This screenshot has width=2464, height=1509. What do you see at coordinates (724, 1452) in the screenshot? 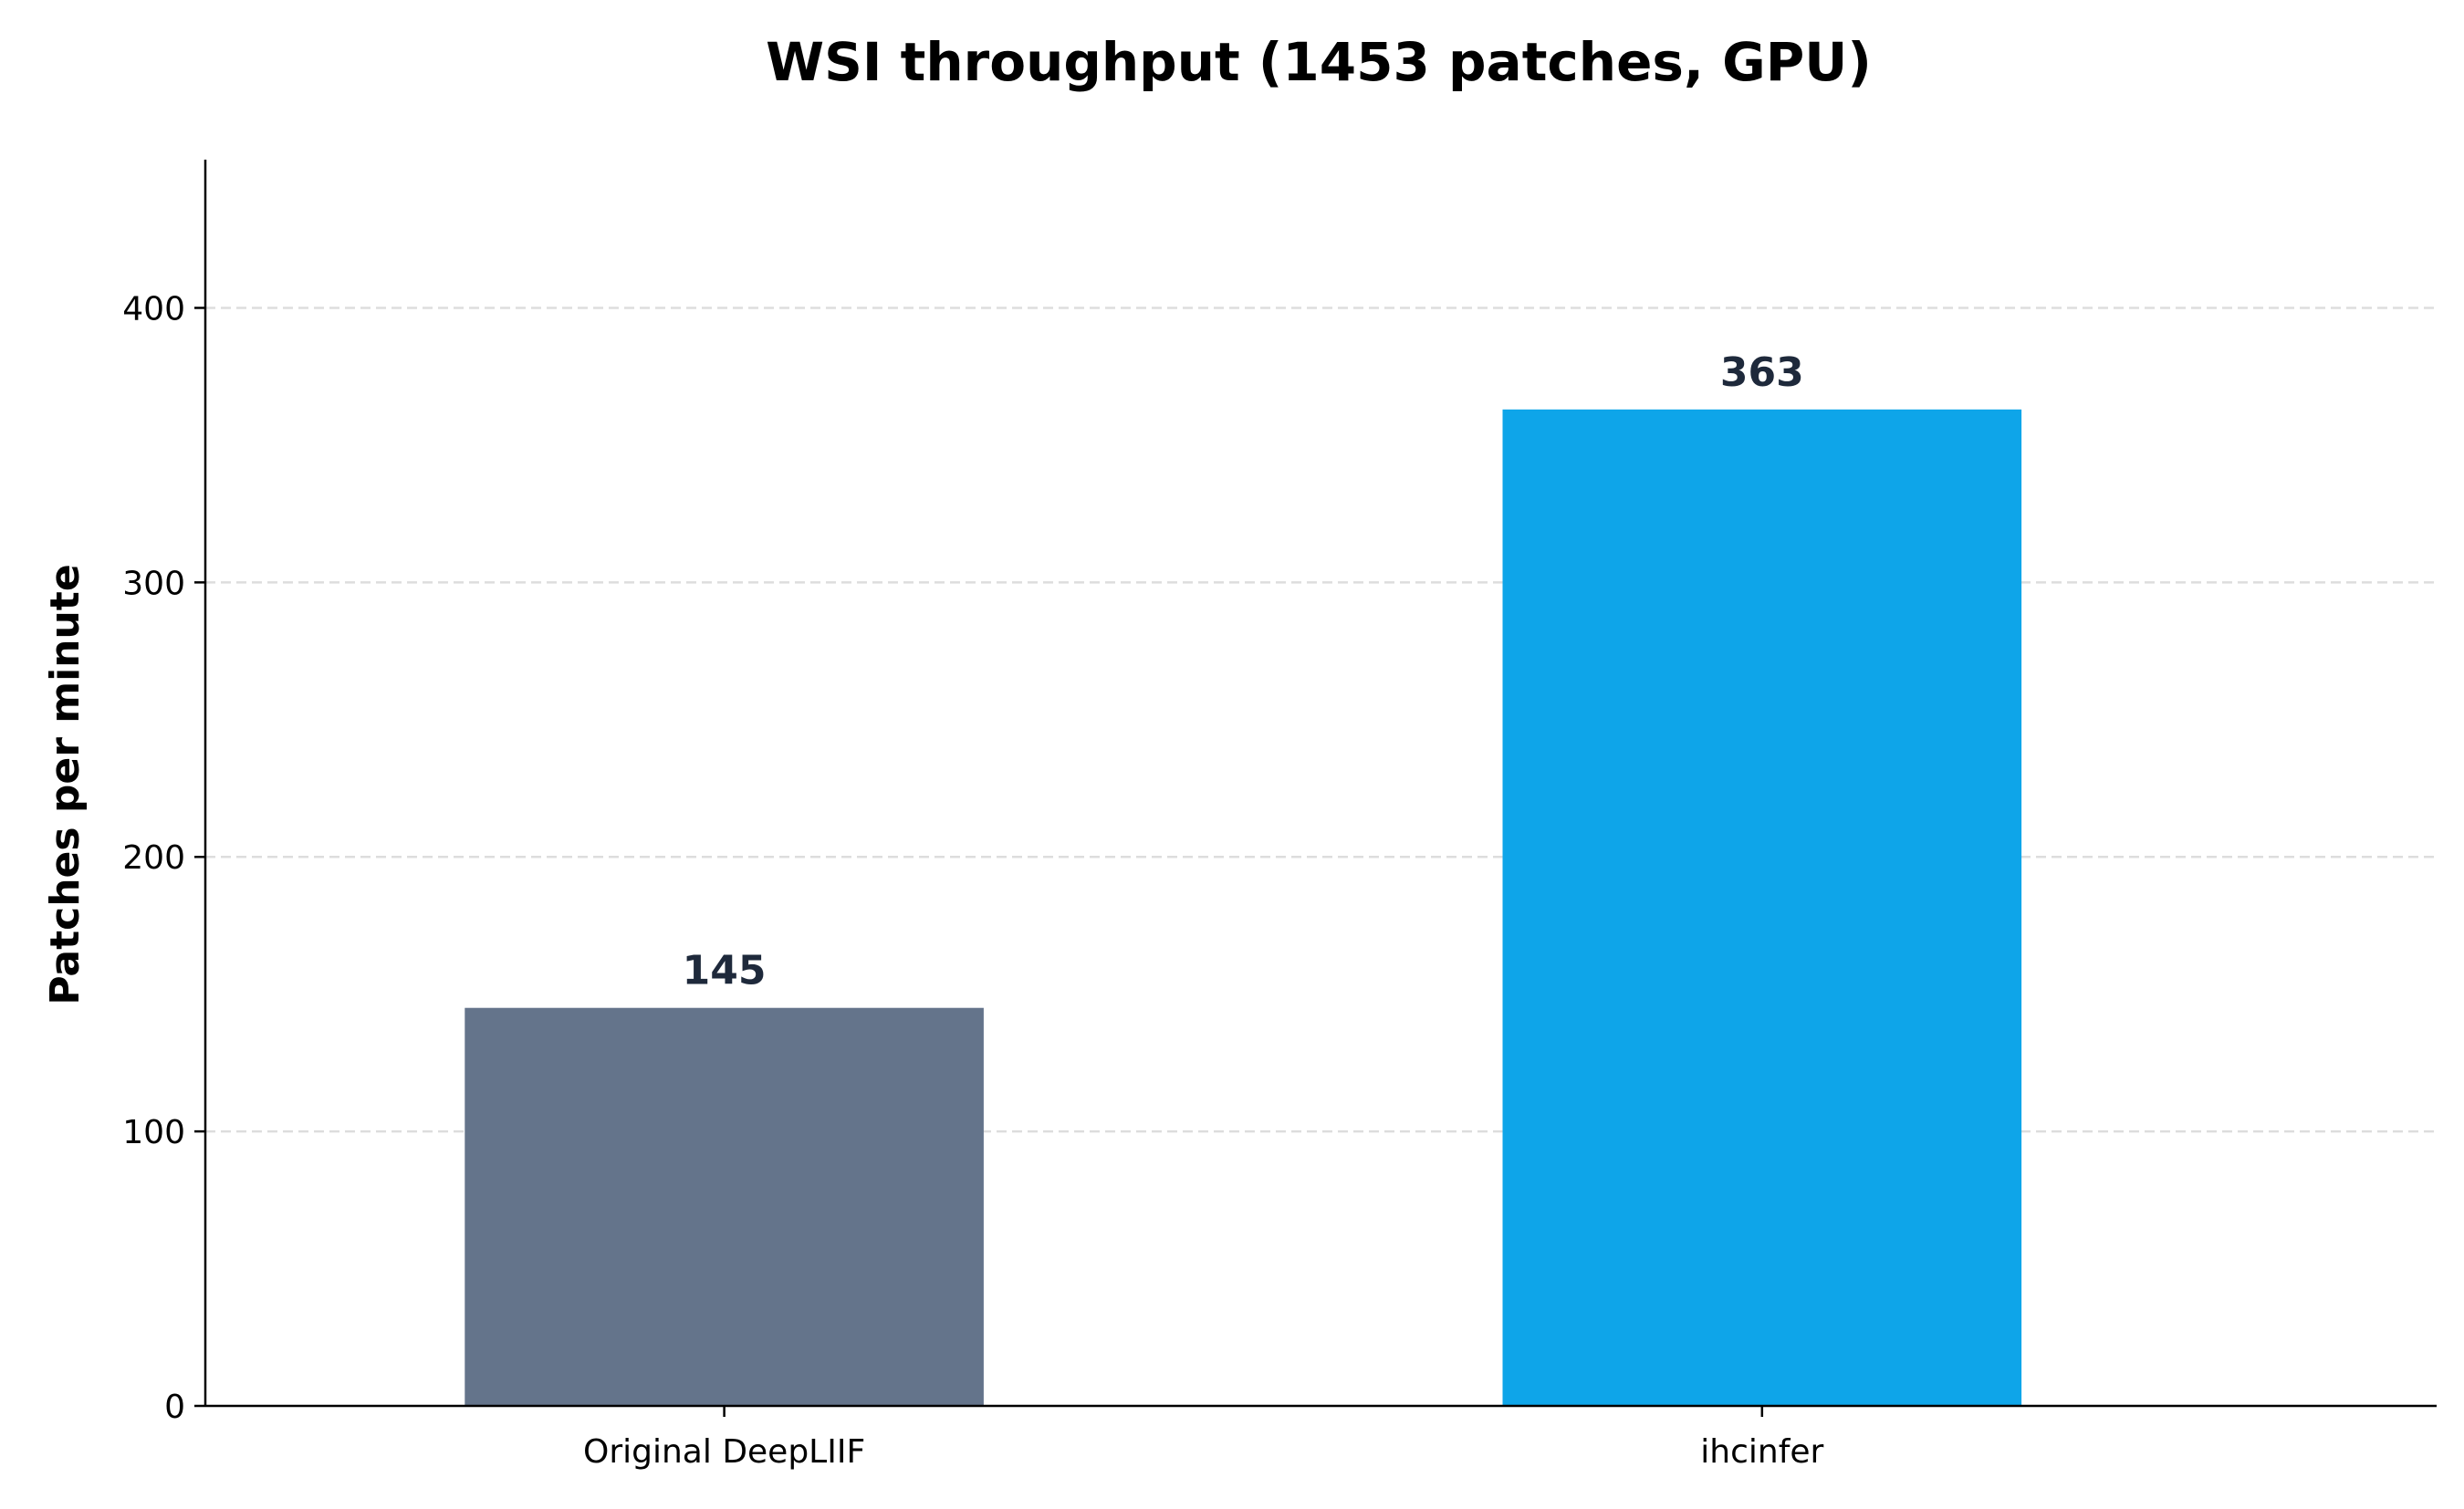
I see `x-tick-label: Original DeepLIIF` at bounding box center [724, 1452].